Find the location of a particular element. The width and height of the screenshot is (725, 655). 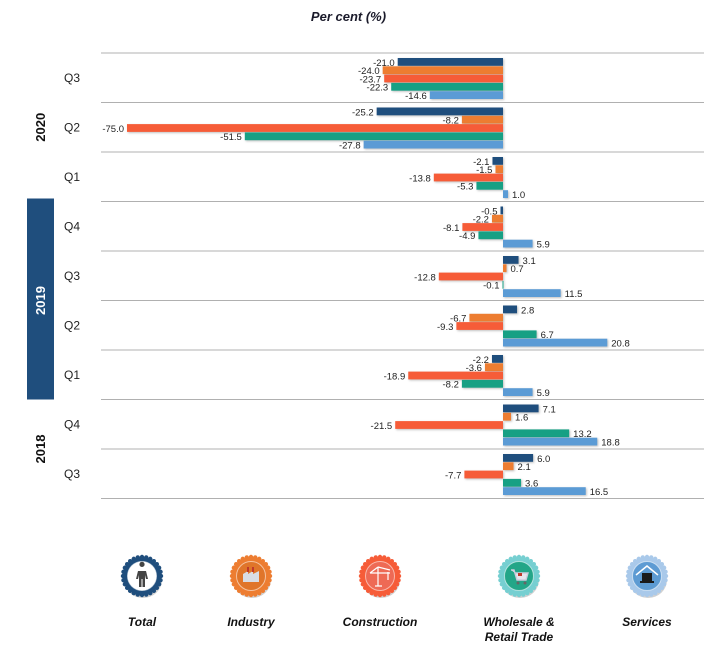

value-label: 1.0 is located at coordinates (518, 195).